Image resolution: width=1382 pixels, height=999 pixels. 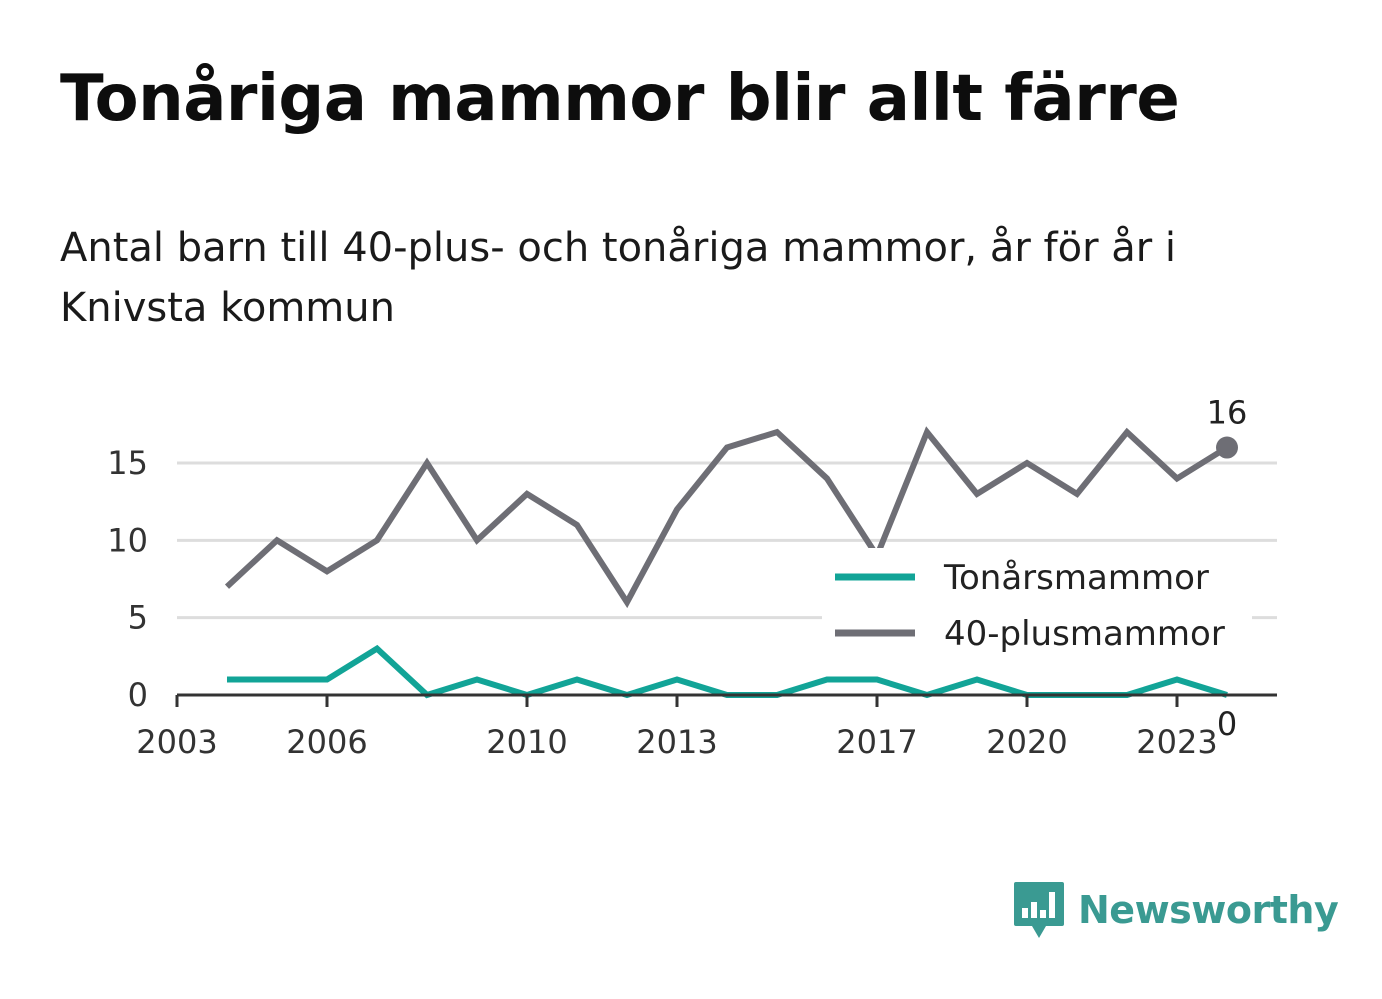 What do you see at coordinates (1227, 413) in the screenshot?
I see `end-label-40-plusmammor: 16` at bounding box center [1227, 413].